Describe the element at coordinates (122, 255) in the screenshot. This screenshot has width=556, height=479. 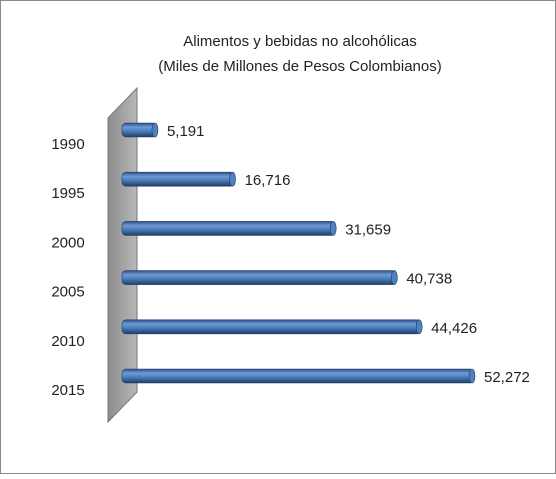
I see `chart-wall` at that location.